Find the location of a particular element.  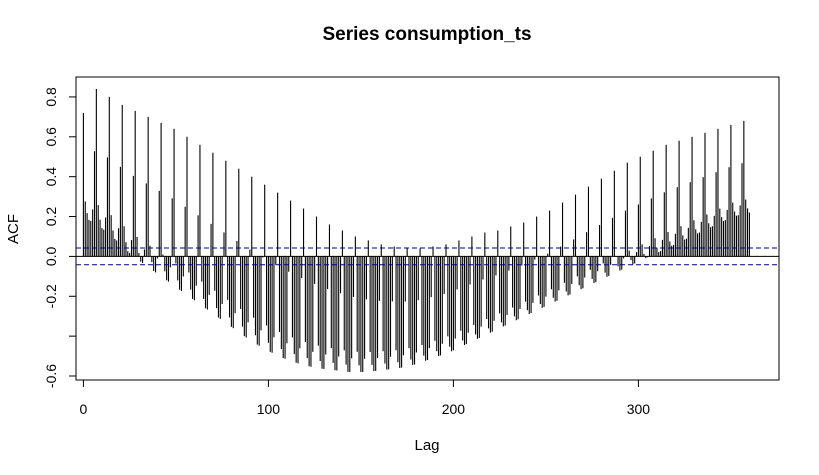

y-tick-label: 0.6 is located at coordinates (51, 137).